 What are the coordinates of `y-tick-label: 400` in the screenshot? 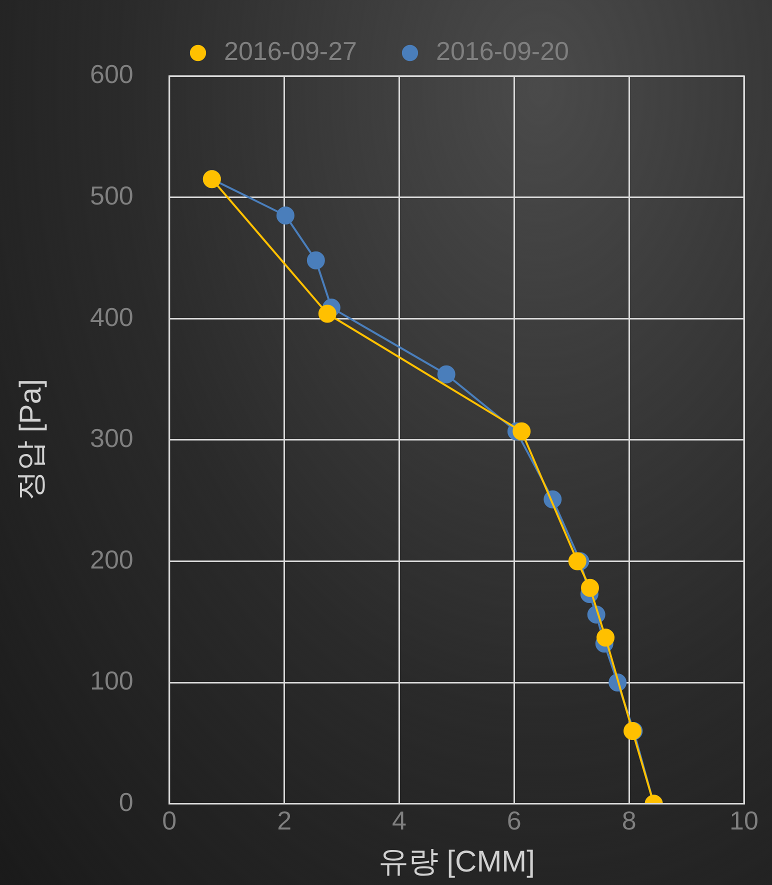 It's located at (112, 317).